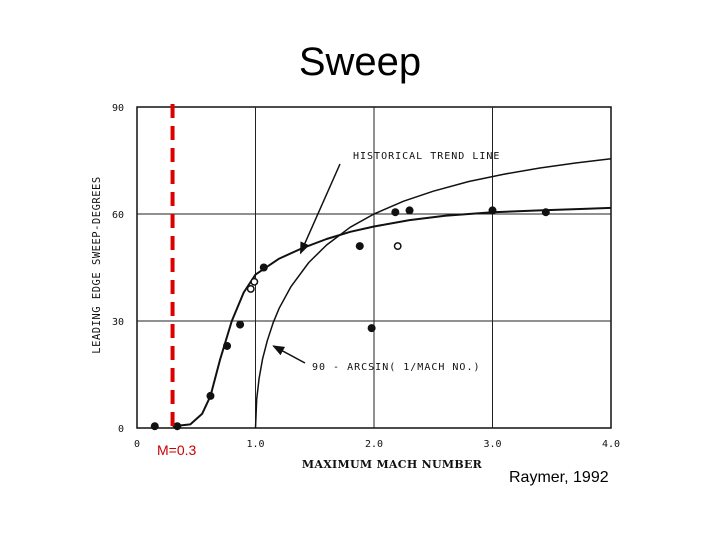 This screenshot has height=540, width=720. Describe the element at coordinates (392, 464) in the screenshot. I see `x-axis-label: MAXIMUM MACH NUMBER` at that location.